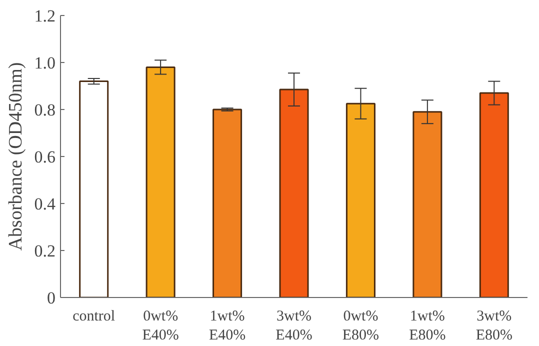  I want to click on x-tick-label: 0wt% E40%, so click(160, 326).